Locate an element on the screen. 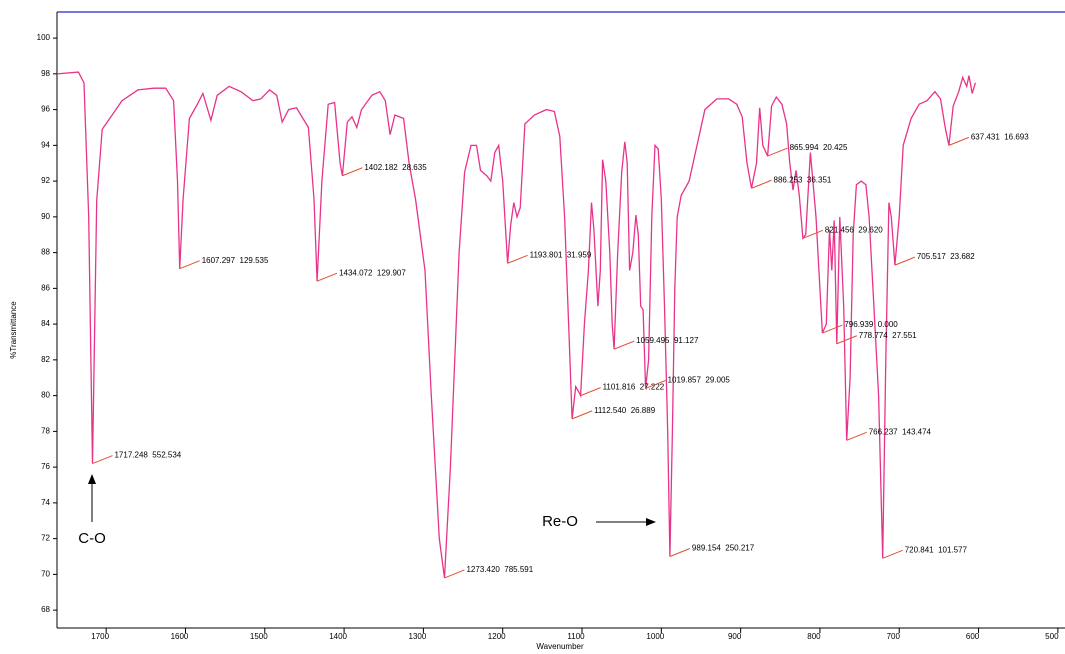  peak-label: 720.841 101.577 is located at coordinates (936, 549).